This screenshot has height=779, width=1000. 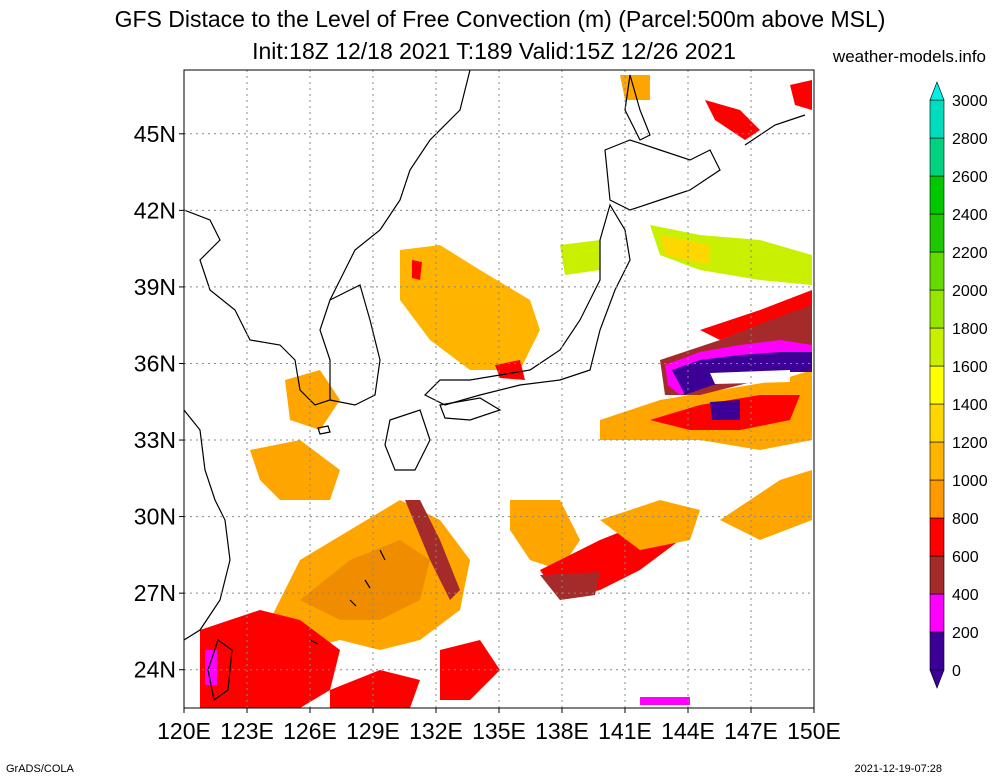 I want to click on x-tick-label: 132E, so click(x=436, y=731).